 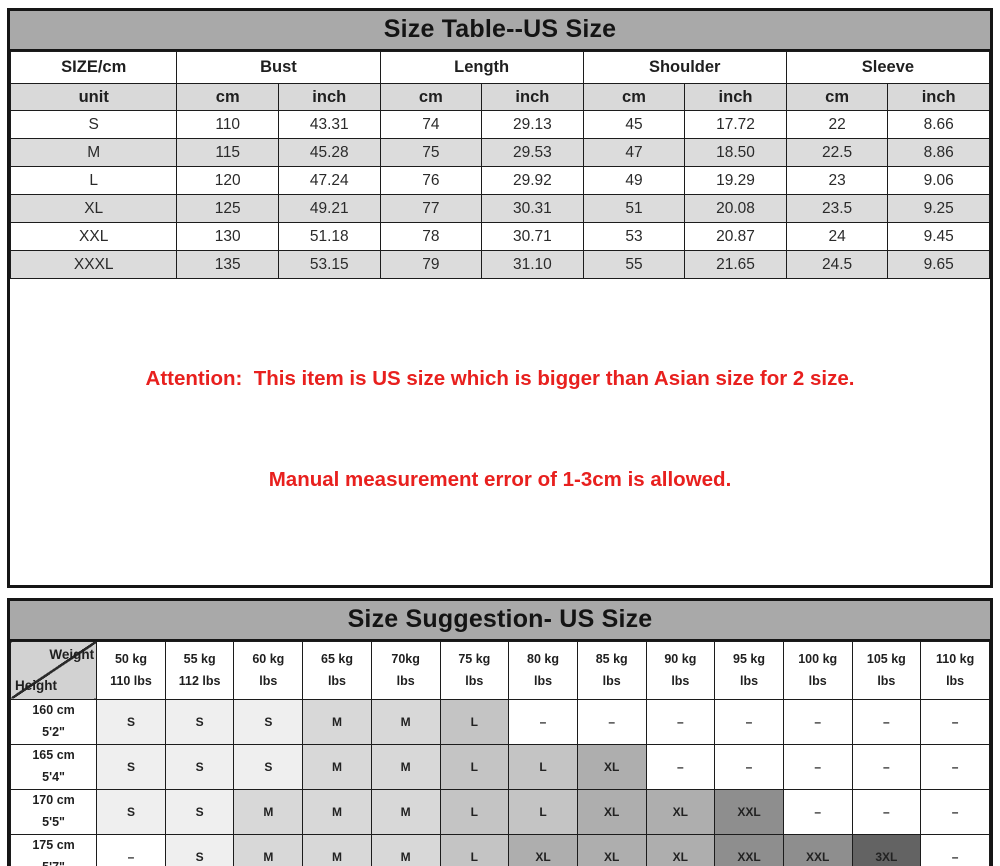 I want to click on size-table-cell: 74, so click(x=431, y=124).